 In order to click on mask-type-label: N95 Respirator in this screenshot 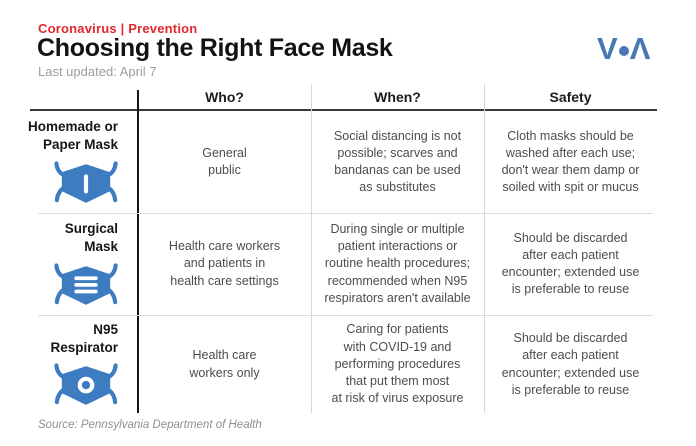, I will do `click(84, 338)`.